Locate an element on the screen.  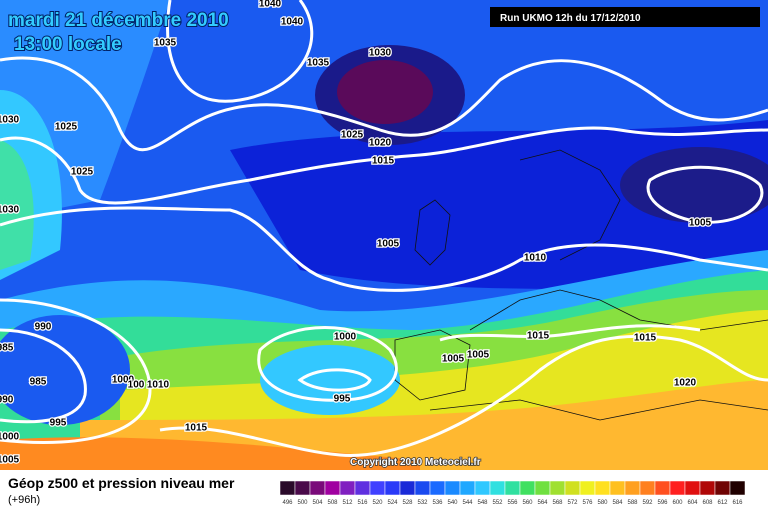
scale-label: 504 is located at coordinates (317, 503).